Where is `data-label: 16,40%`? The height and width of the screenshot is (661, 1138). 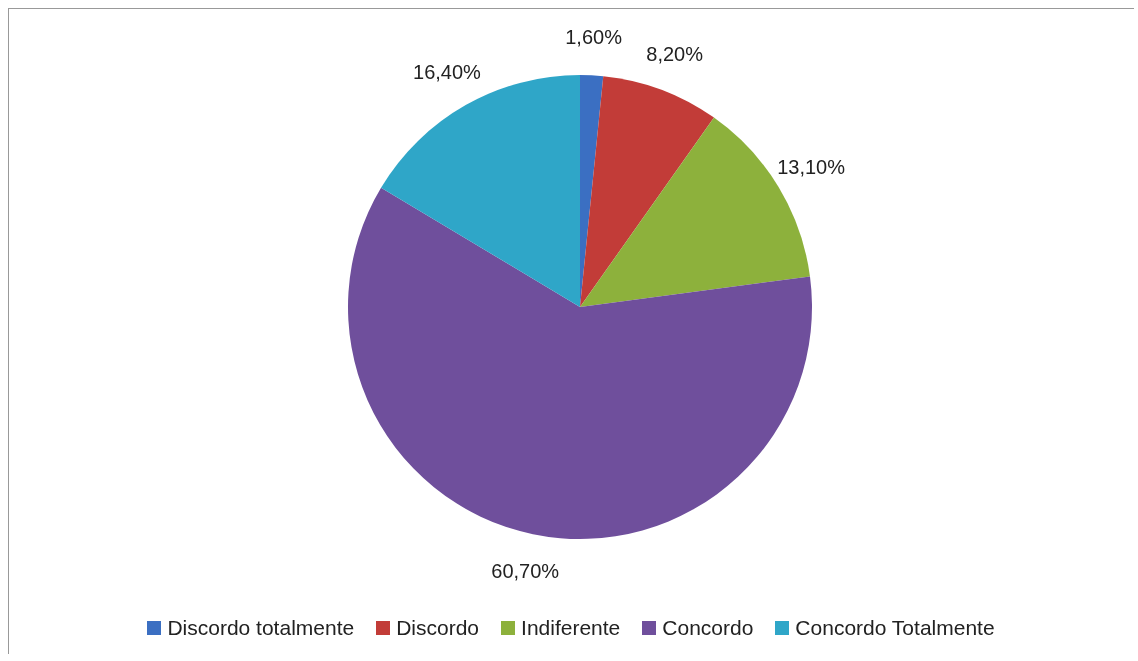 data-label: 16,40% is located at coordinates (447, 72).